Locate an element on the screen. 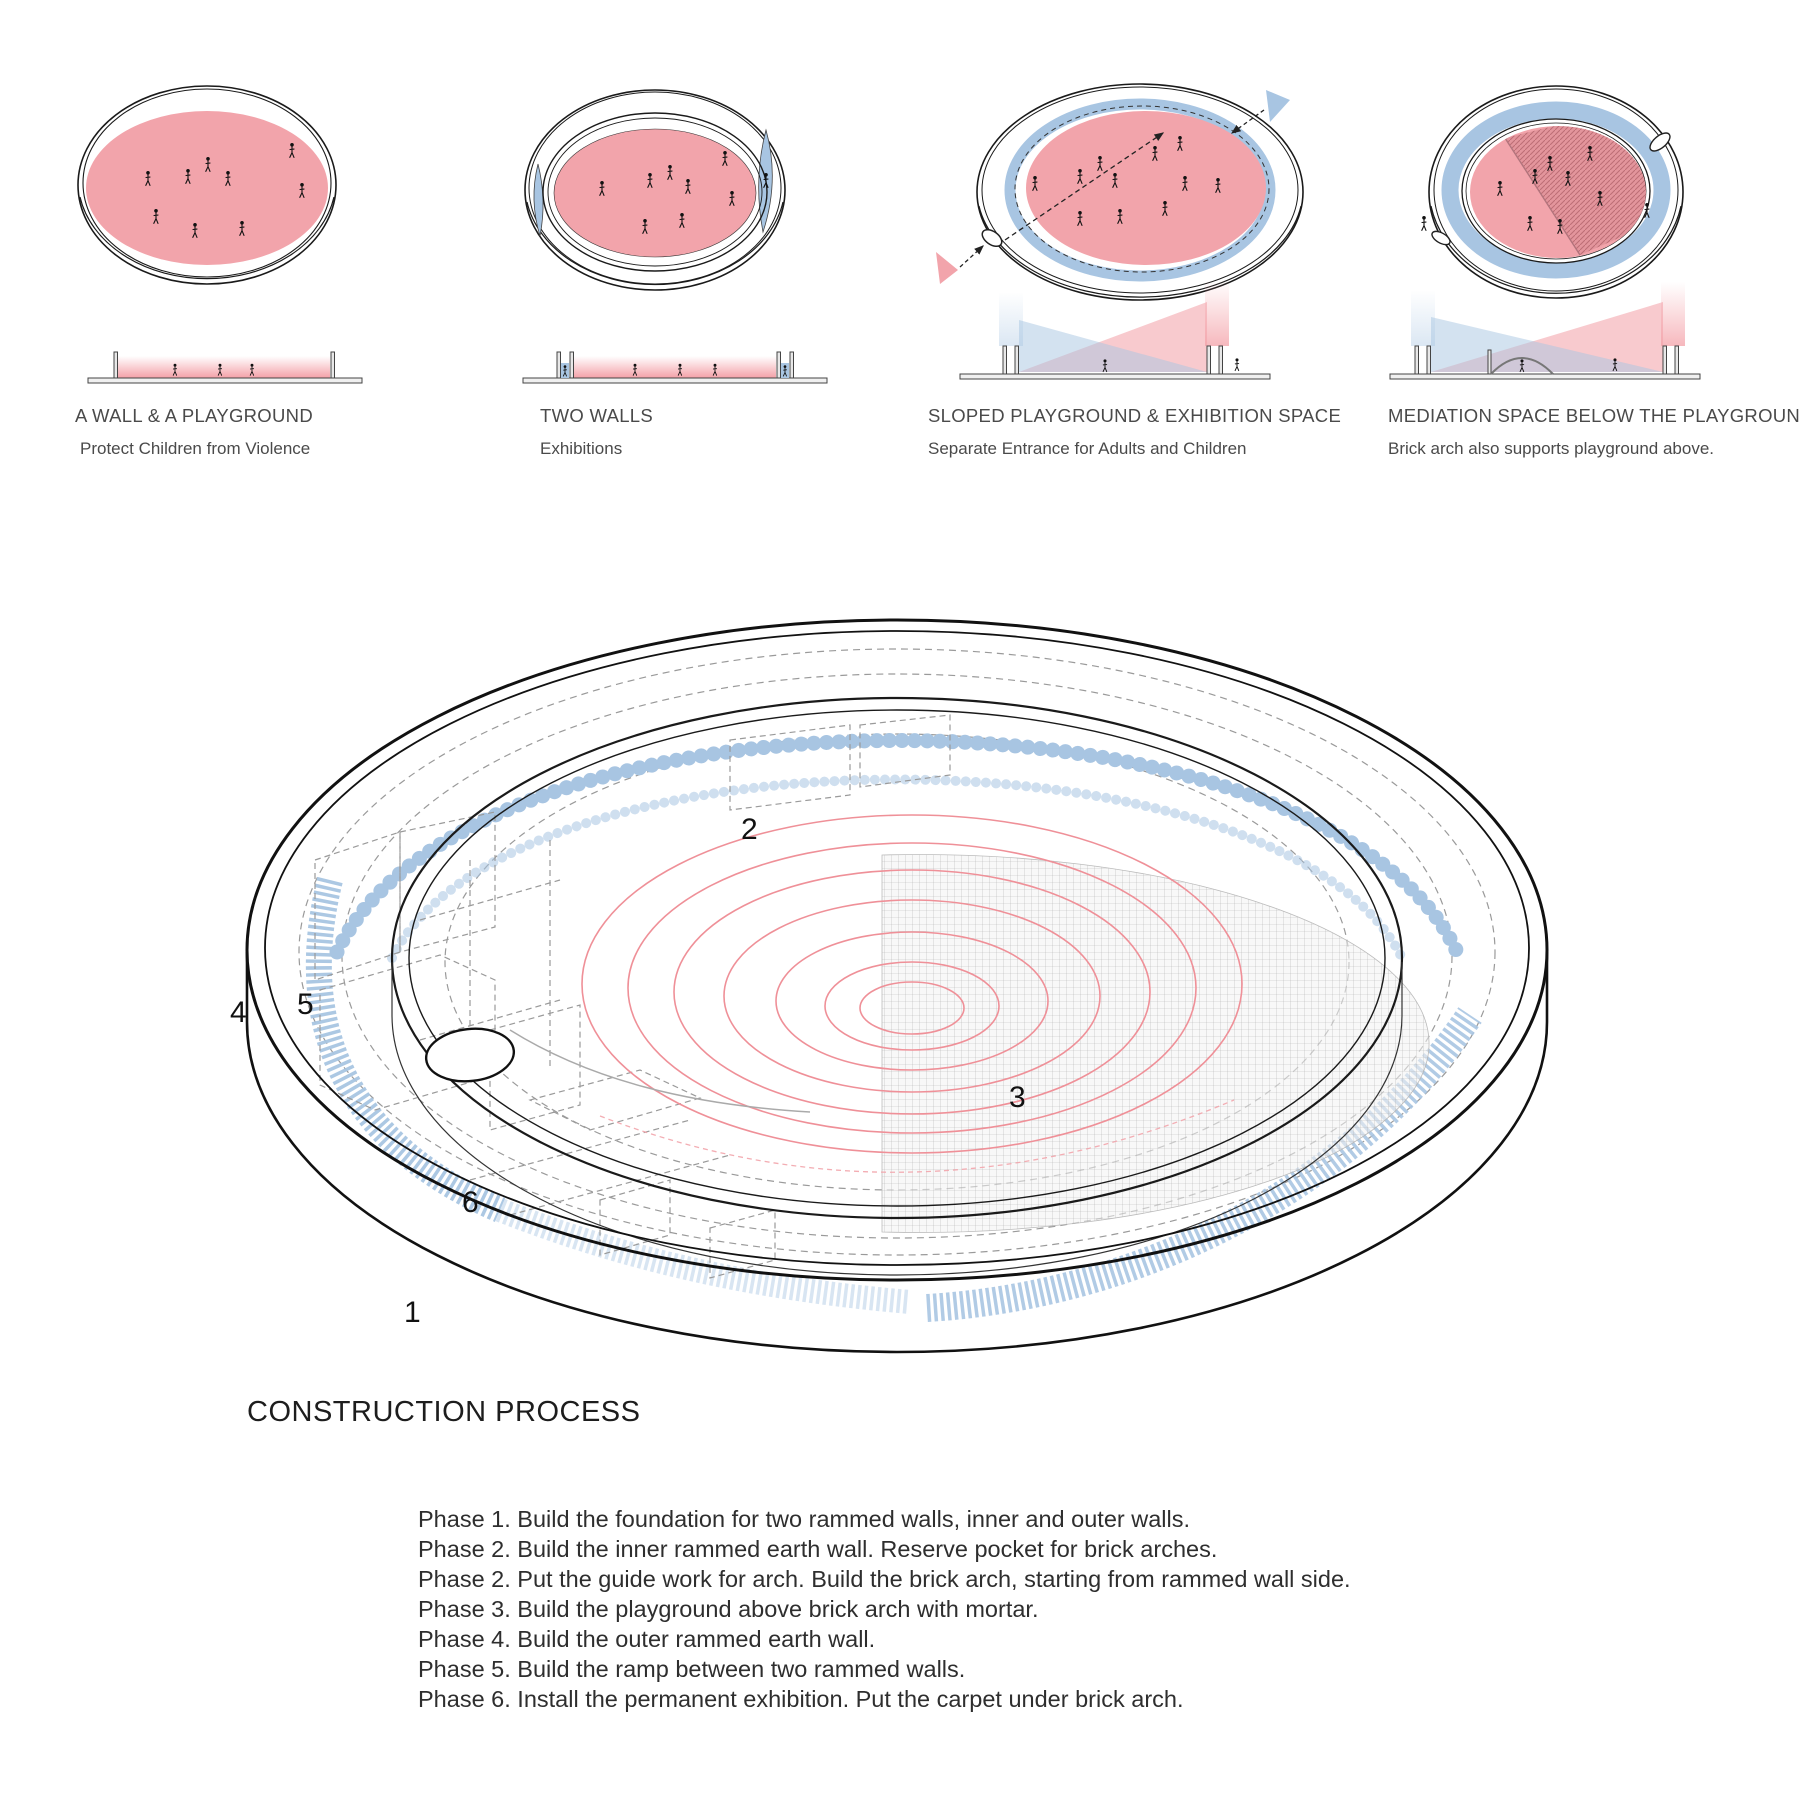 The height and width of the screenshot is (1800, 1800). concept-4-section-diagram is located at coordinates (1545, 331).